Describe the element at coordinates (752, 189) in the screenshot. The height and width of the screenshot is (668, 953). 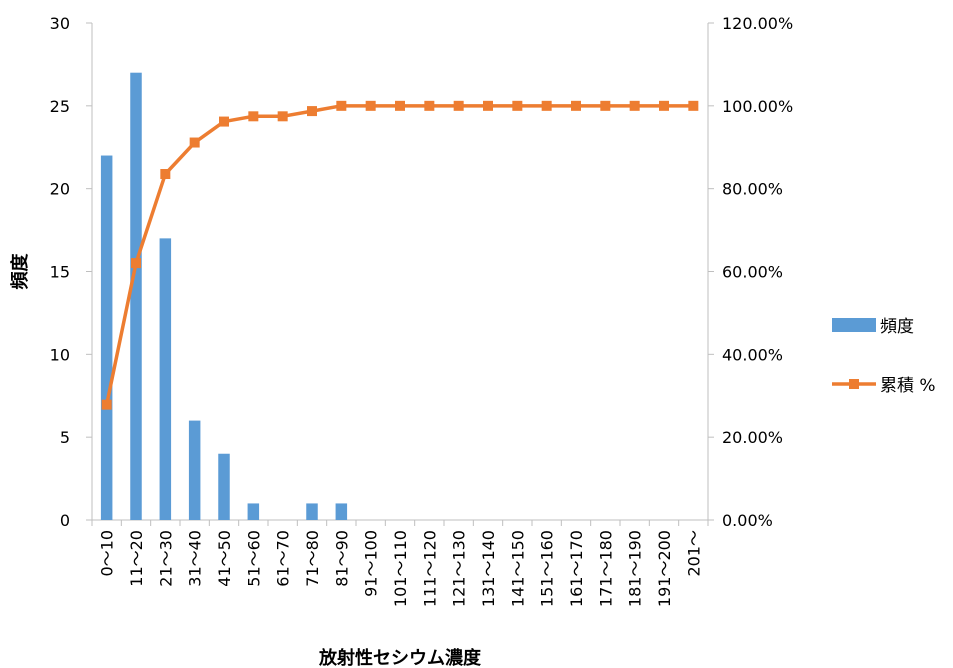
I see `right-y-tick-label: 80.00%` at that location.